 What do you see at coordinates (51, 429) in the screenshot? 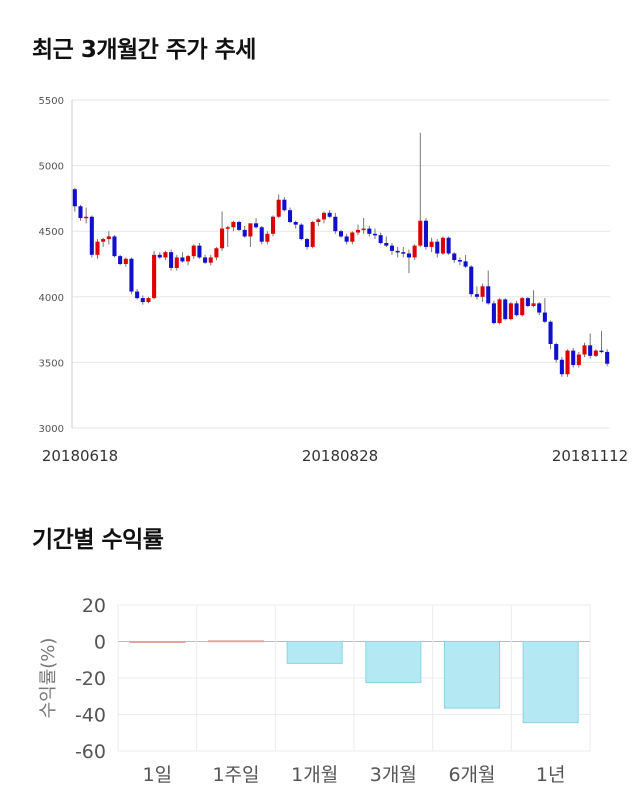
I see `price-y-tick-label: 3000` at bounding box center [51, 429].